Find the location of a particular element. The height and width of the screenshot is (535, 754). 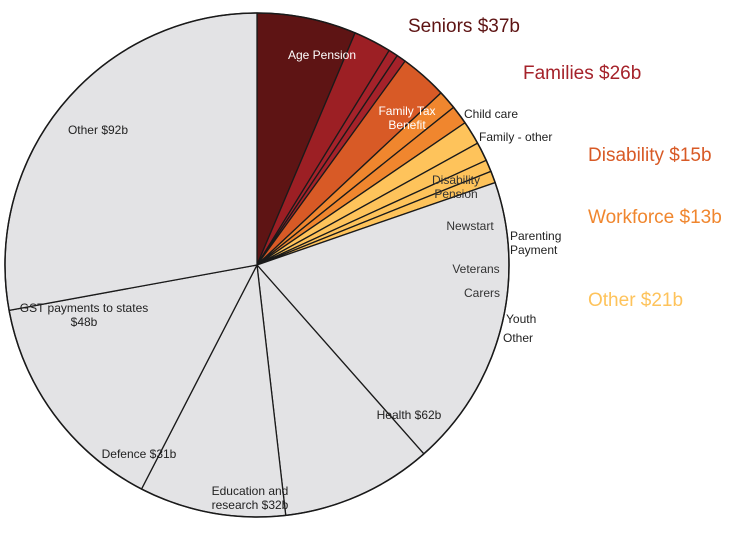

slice-label-child-care: Child care is located at coordinates (491, 114).